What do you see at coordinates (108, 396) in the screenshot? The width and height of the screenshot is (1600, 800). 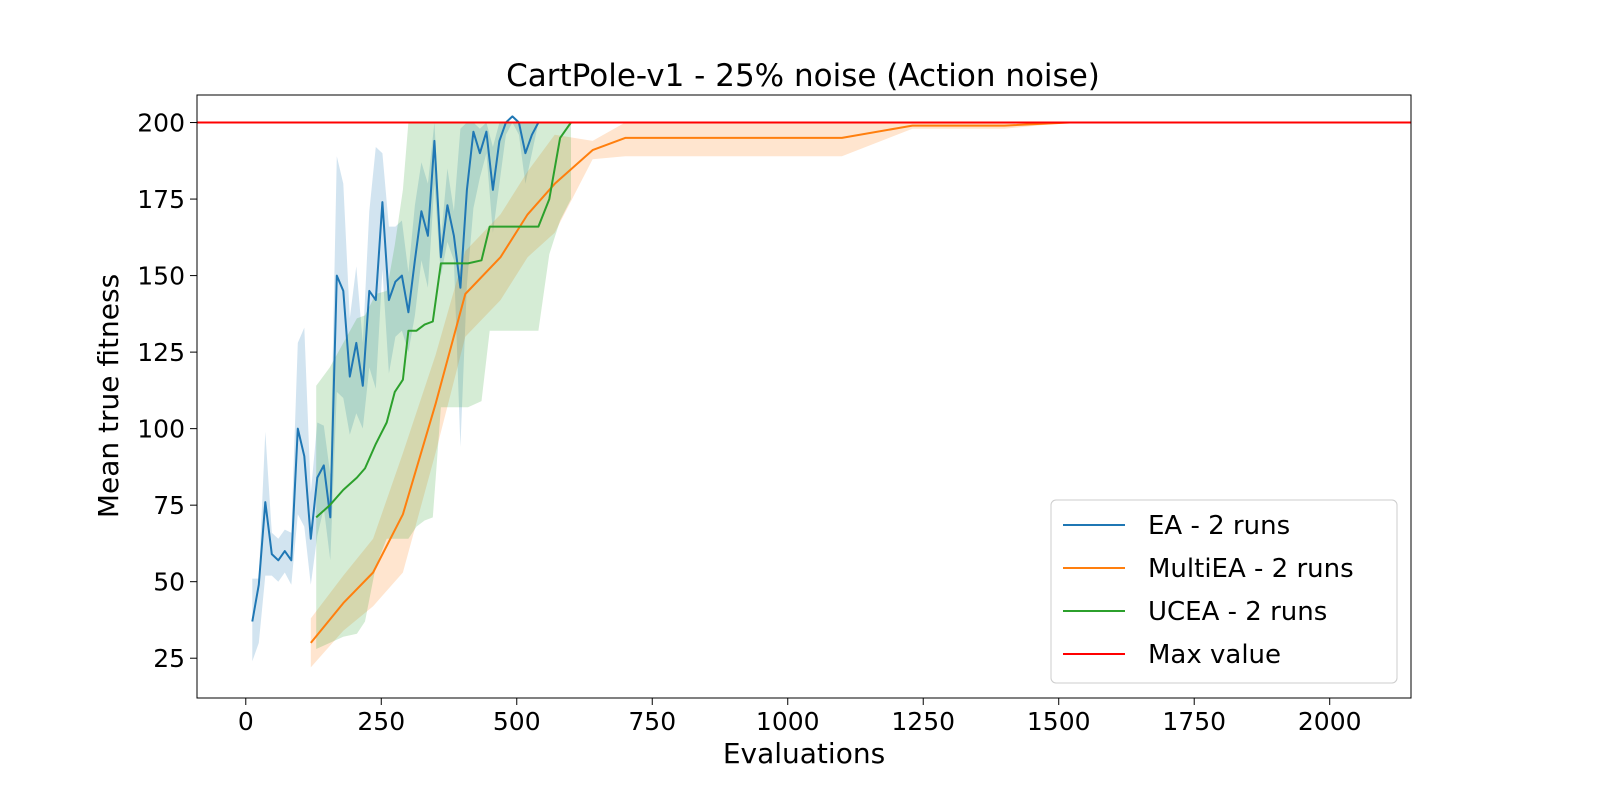 I see `y-axis-label: Mean true fitness` at bounding box center [108, 396].